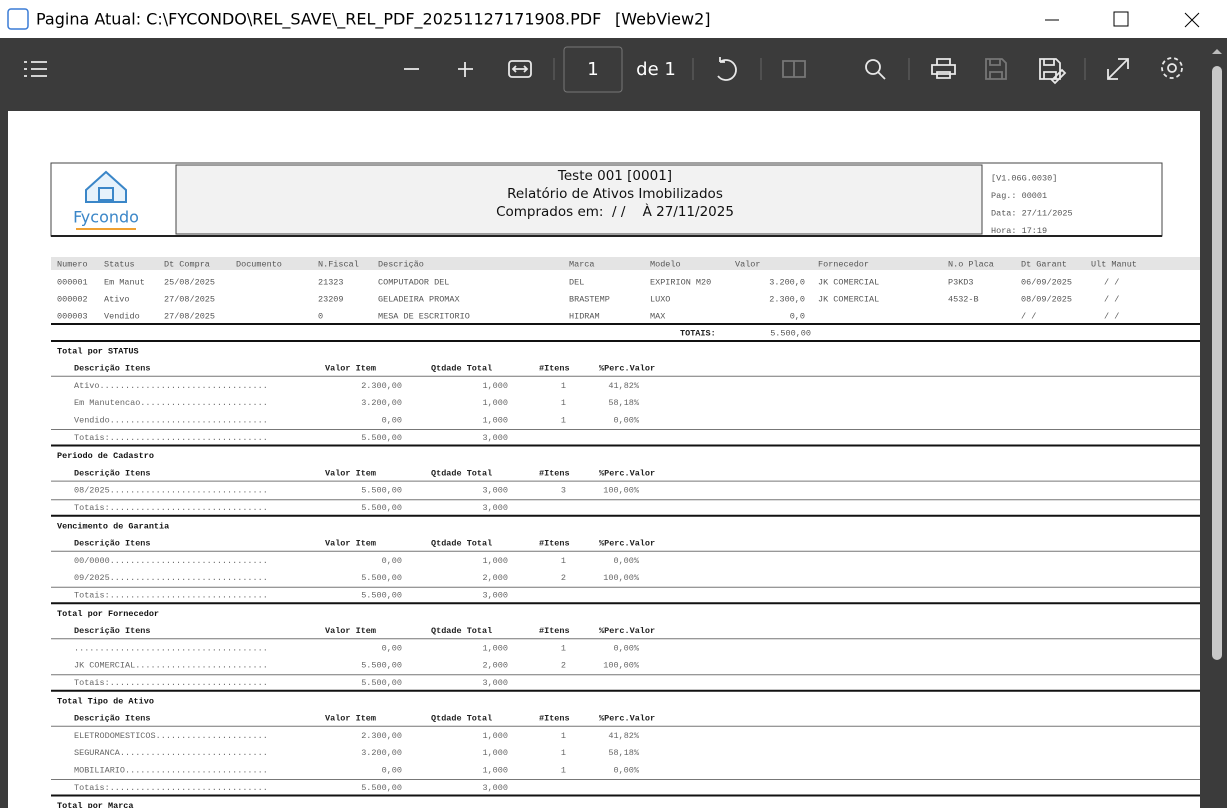 Image resolution: width=1227 pixels, height=808 pixels. What do you see at coordinates (593, 69) in the screenshot?
I see `page-input` at bounding box center [593, 69].